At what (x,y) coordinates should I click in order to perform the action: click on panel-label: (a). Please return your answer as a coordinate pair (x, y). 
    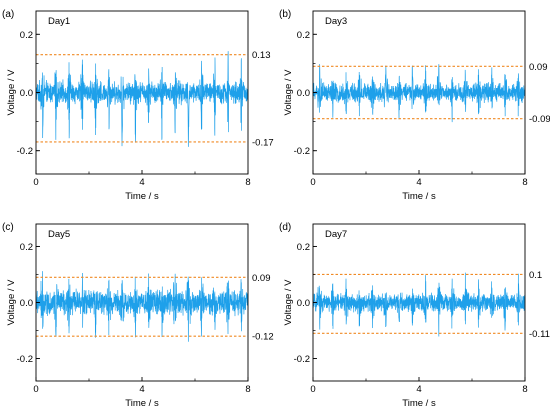
    Looking at the image, I should click on (8, 14).